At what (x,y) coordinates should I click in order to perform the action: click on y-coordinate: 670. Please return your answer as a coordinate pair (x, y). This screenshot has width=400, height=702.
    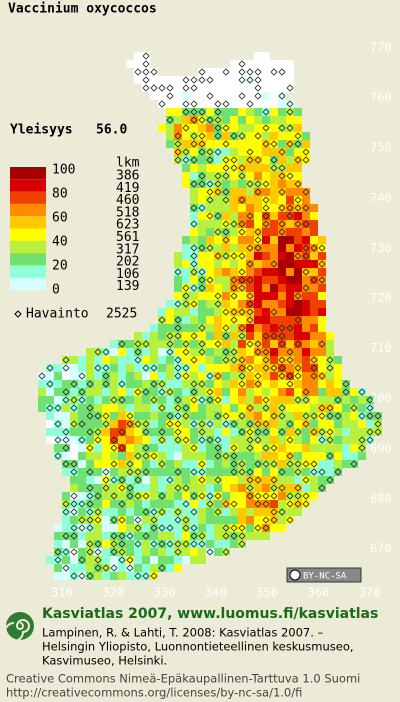
    Looking at the image, I should click on (381, 549).